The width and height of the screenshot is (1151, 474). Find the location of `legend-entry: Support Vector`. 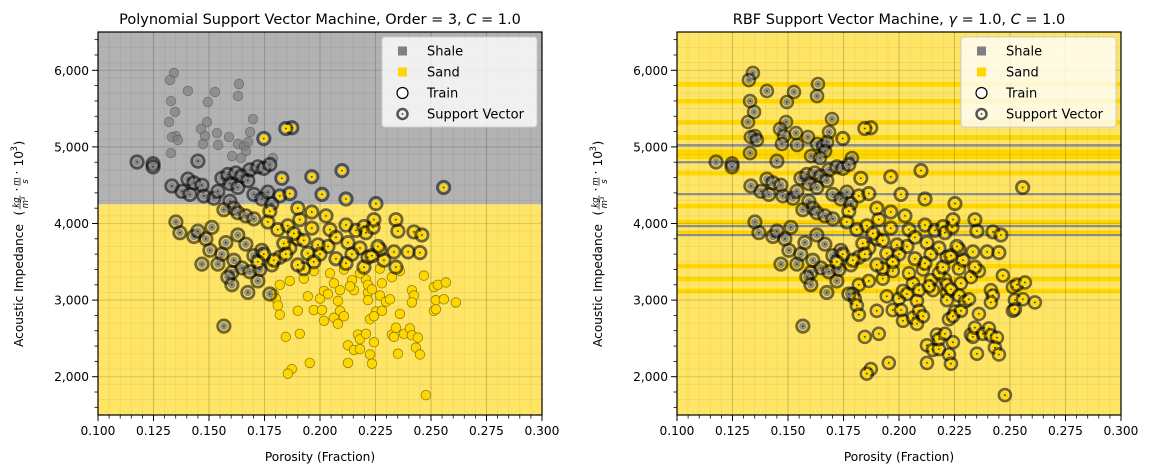

legend-entry: Support Vector is located at coordinates (476, 115).